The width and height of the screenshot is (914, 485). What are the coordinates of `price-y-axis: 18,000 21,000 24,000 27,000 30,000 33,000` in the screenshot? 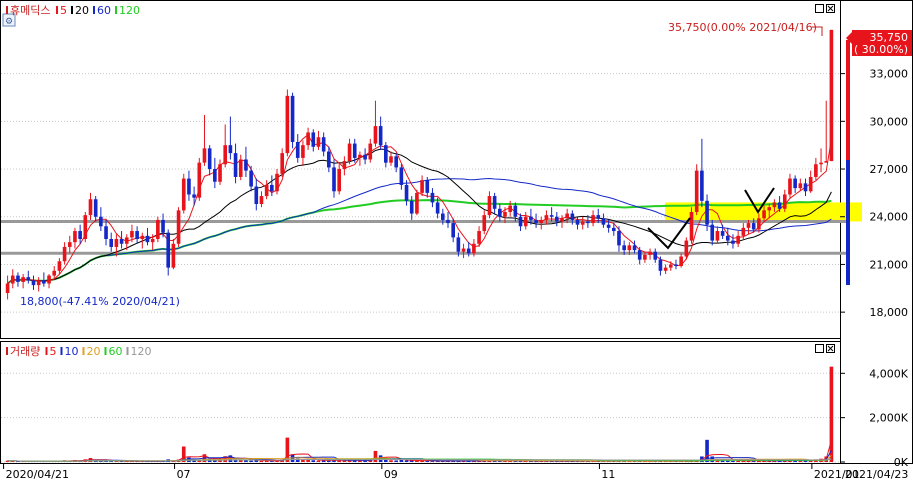 It's located at (874, 193).